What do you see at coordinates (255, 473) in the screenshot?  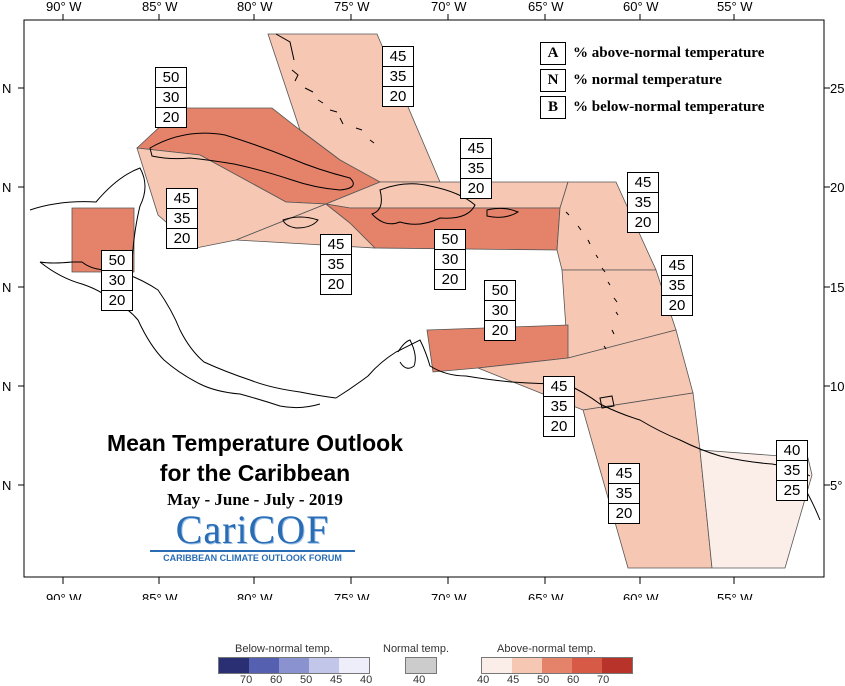 I see `title-line-2: for the Caribbean` at bounding box center [255, 473].